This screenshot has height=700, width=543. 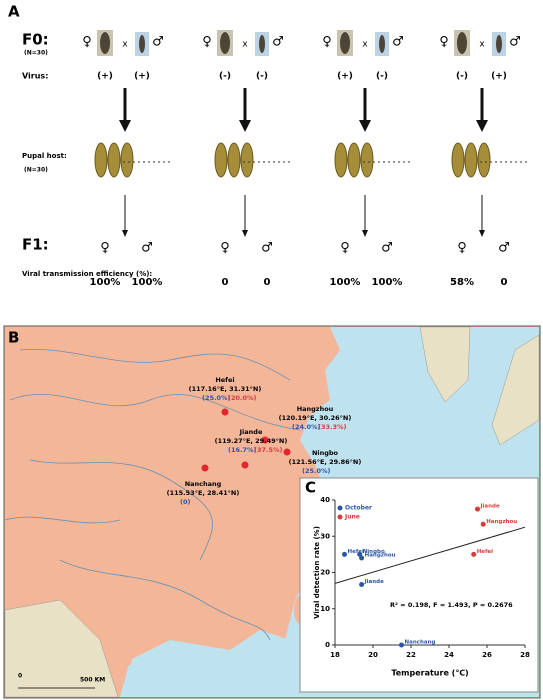 What do you see at coordinates (345, 282) in the screenshot?
I see `efficiency-female: 100%` at bounding box center [345, 282].